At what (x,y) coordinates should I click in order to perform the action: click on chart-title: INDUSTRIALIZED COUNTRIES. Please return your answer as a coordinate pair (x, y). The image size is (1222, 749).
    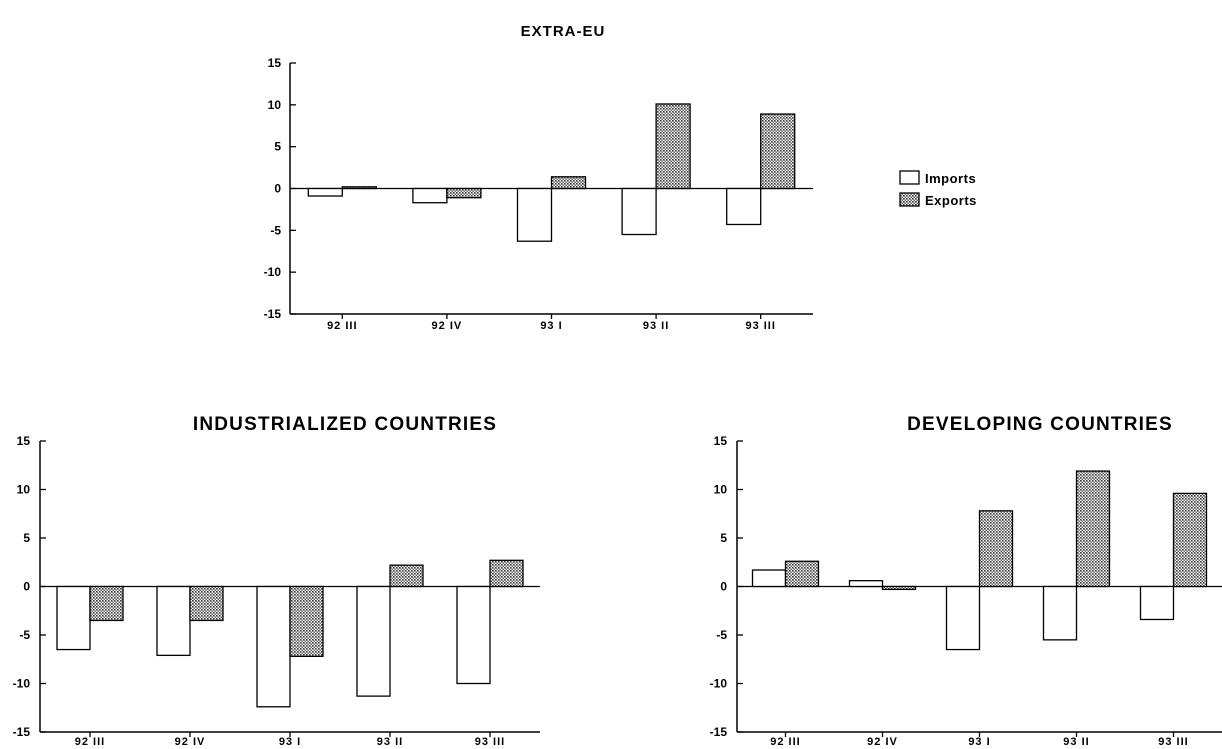
    Looking at the image, I should click on (345, 424).